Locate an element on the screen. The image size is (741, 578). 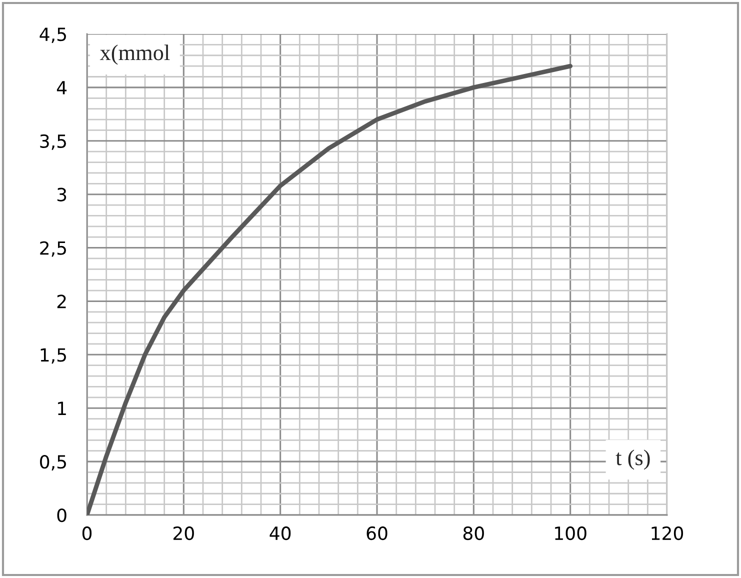
x-tick-label: 20 is located at coordinates (184, 533).